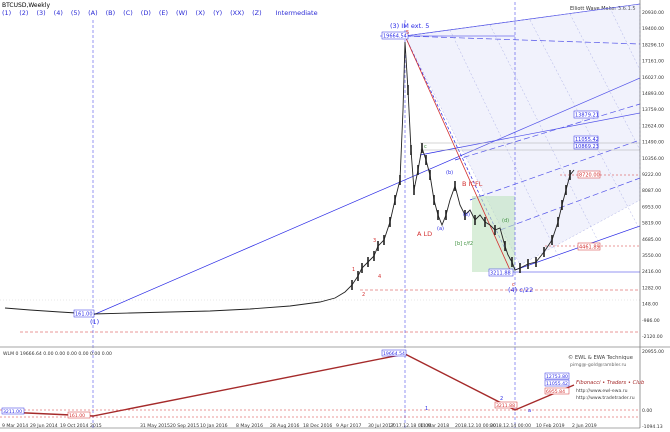 The image size is (670, 432). I want to click on wave-b-label: B ICFL, so click(472, 184).